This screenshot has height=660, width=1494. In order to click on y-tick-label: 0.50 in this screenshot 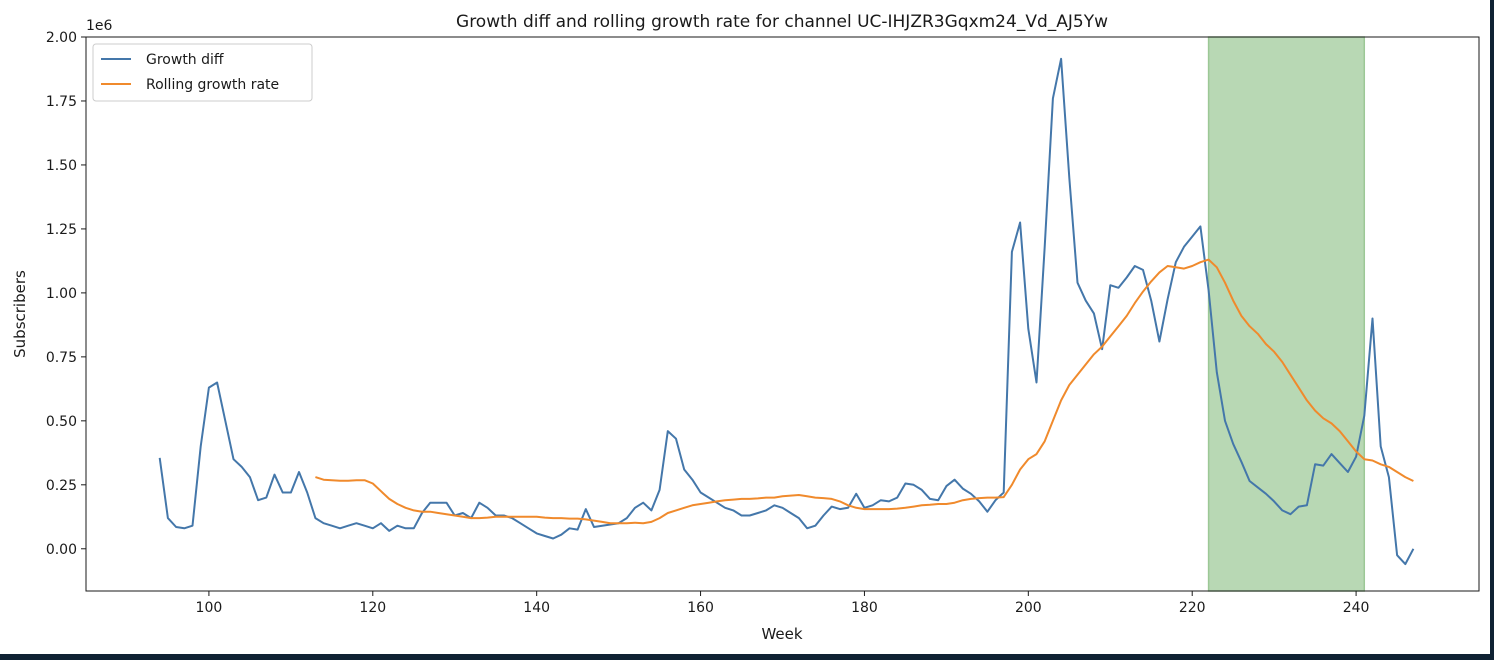, I will do `click(61, 422)`.